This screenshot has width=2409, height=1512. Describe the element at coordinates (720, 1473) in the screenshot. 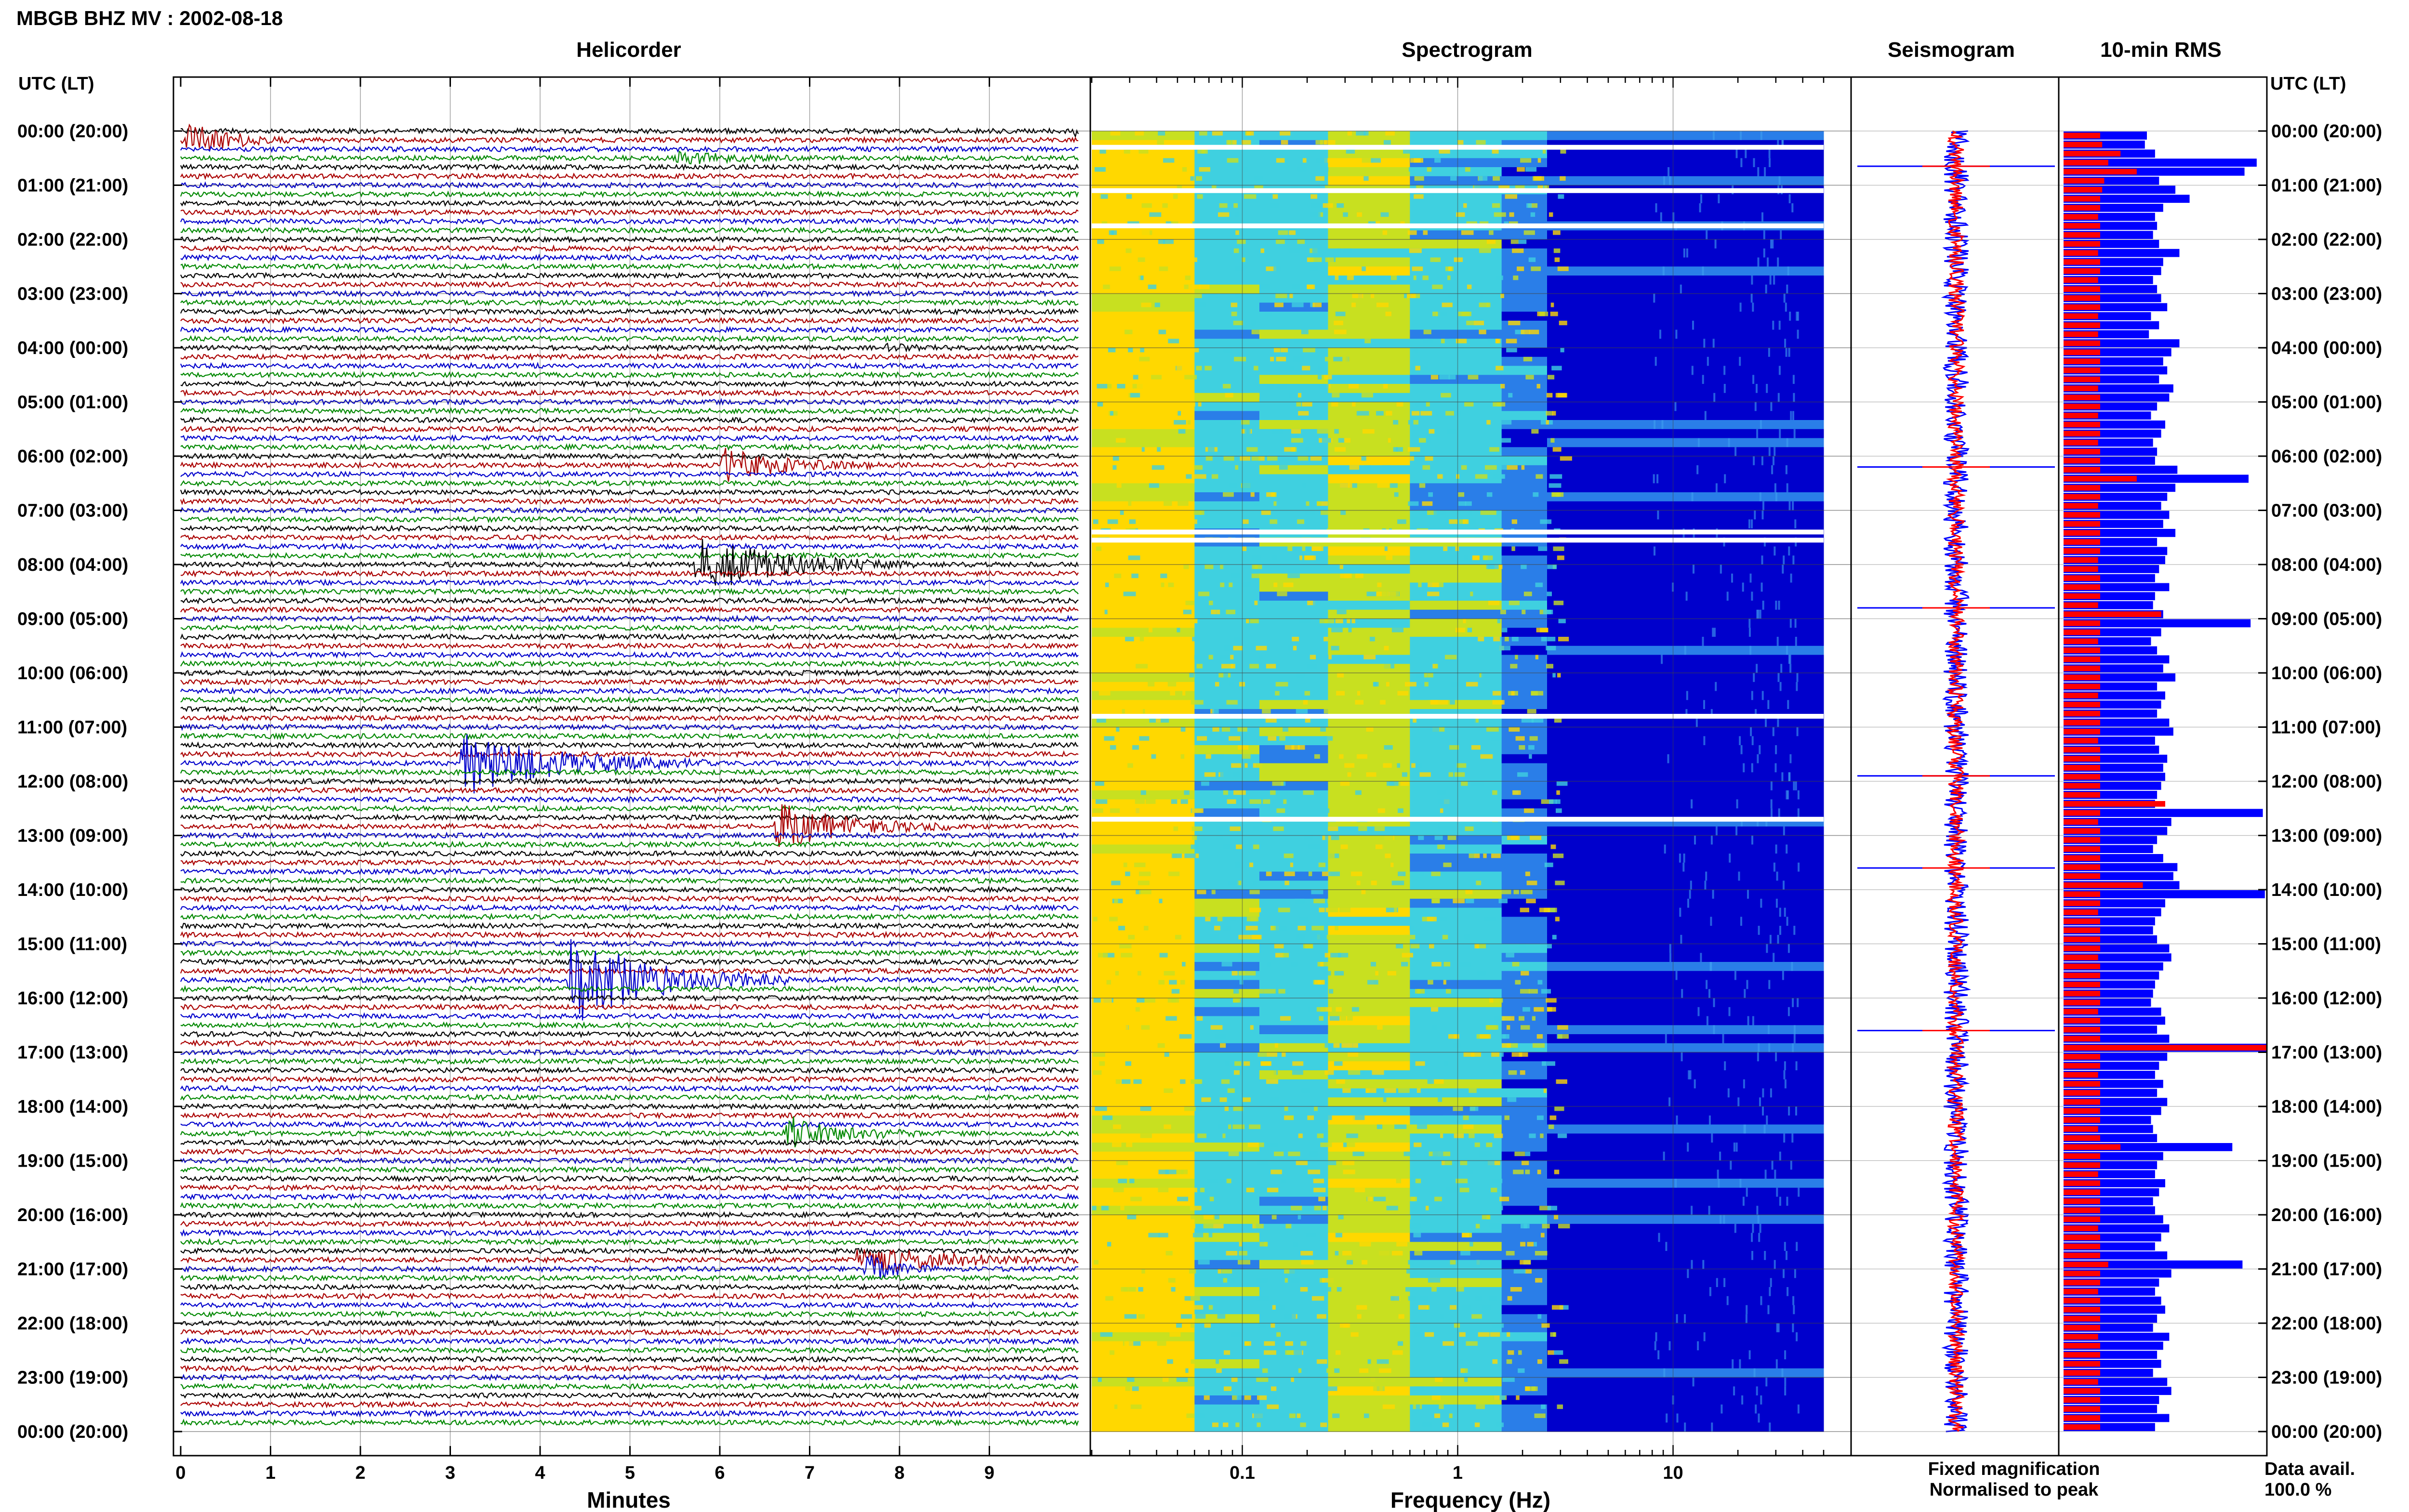

I see `minutes-tick-label: 6` at that location.